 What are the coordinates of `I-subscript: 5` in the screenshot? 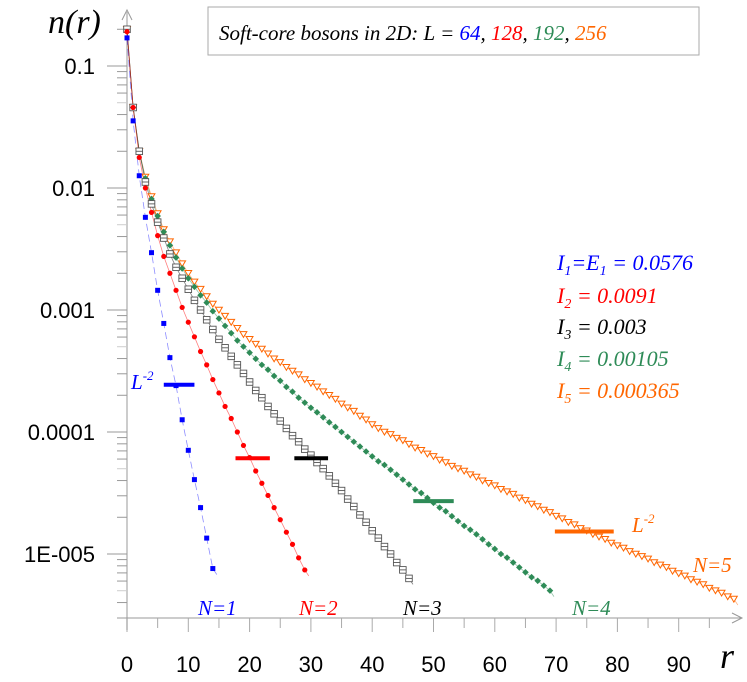 It's located at (567, 399).